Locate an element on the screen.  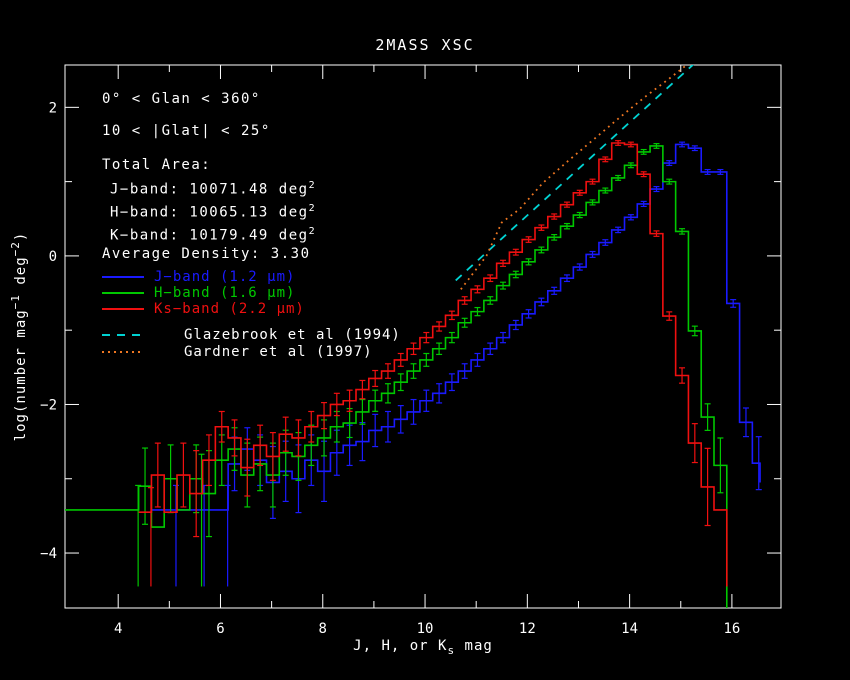
legend-item-glazebrook: Glazebrook et al (1994) is located at coordinates (251, 334).